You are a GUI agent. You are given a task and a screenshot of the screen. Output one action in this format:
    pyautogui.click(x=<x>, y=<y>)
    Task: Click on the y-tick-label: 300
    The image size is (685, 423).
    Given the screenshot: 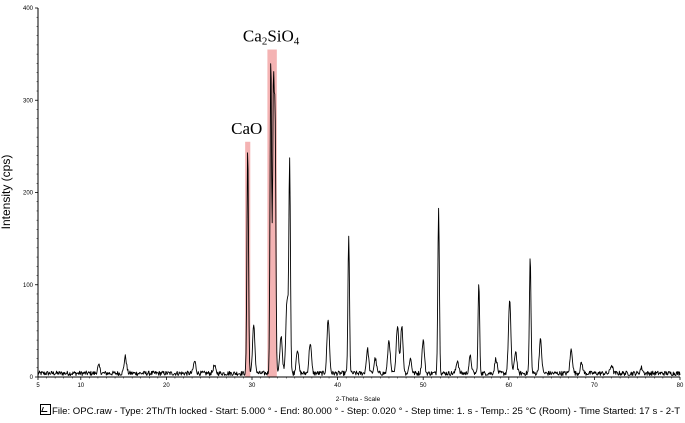 What is the action you would take?
    pyautogui.click(x=28, y=101)
    